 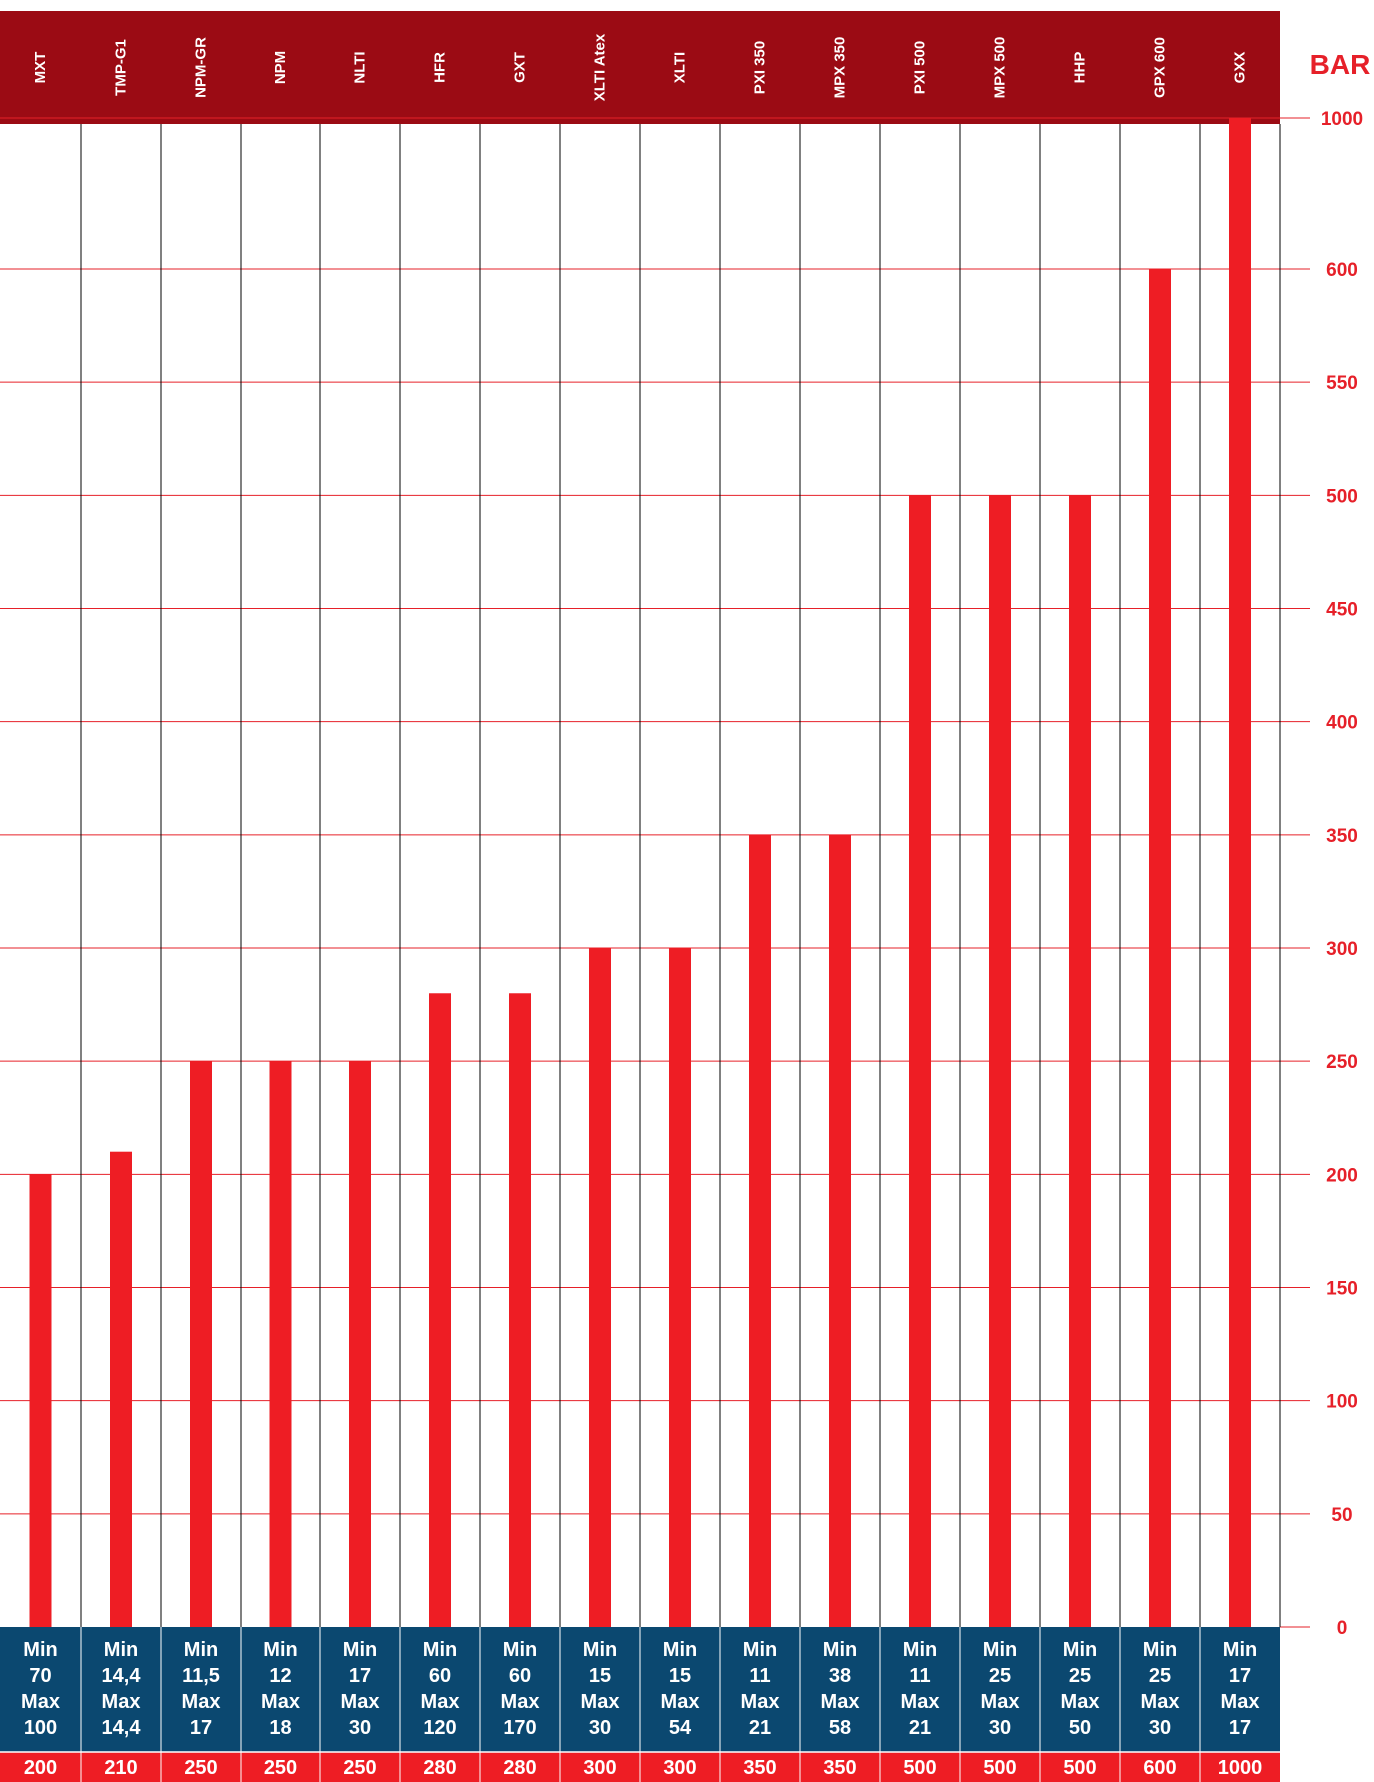 I want to click on range-label: 14,4, so click(x=122, y=1728).